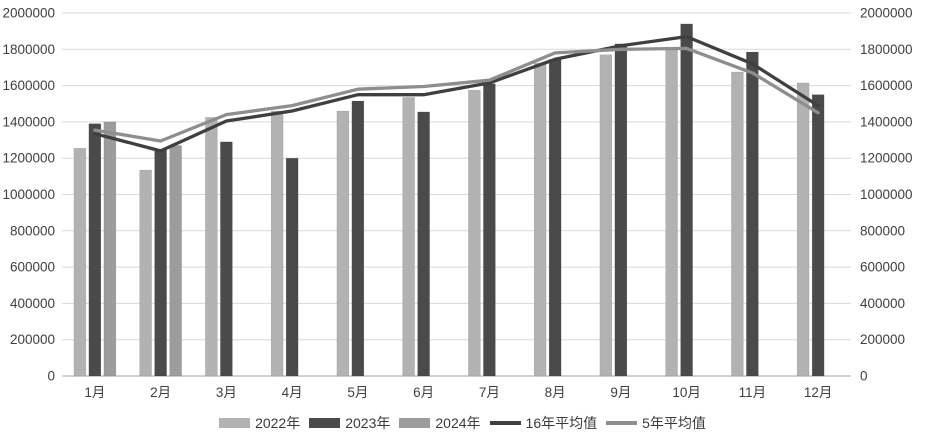  What do you see at coordinates (864, 376) in the screenshot?
I see `y-axis-label-right: 0` at bounding box center [864, 376].